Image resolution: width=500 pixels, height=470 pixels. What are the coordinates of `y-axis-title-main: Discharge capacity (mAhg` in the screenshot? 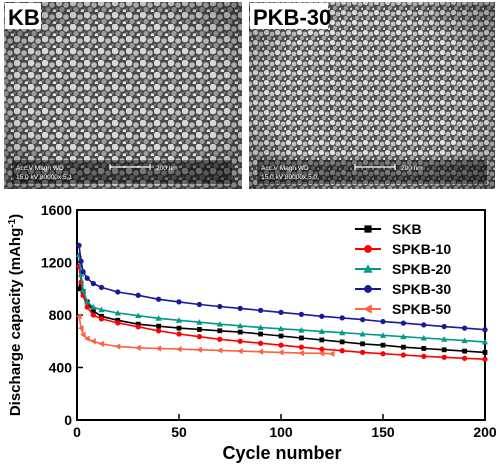 It's located at (15, 322).